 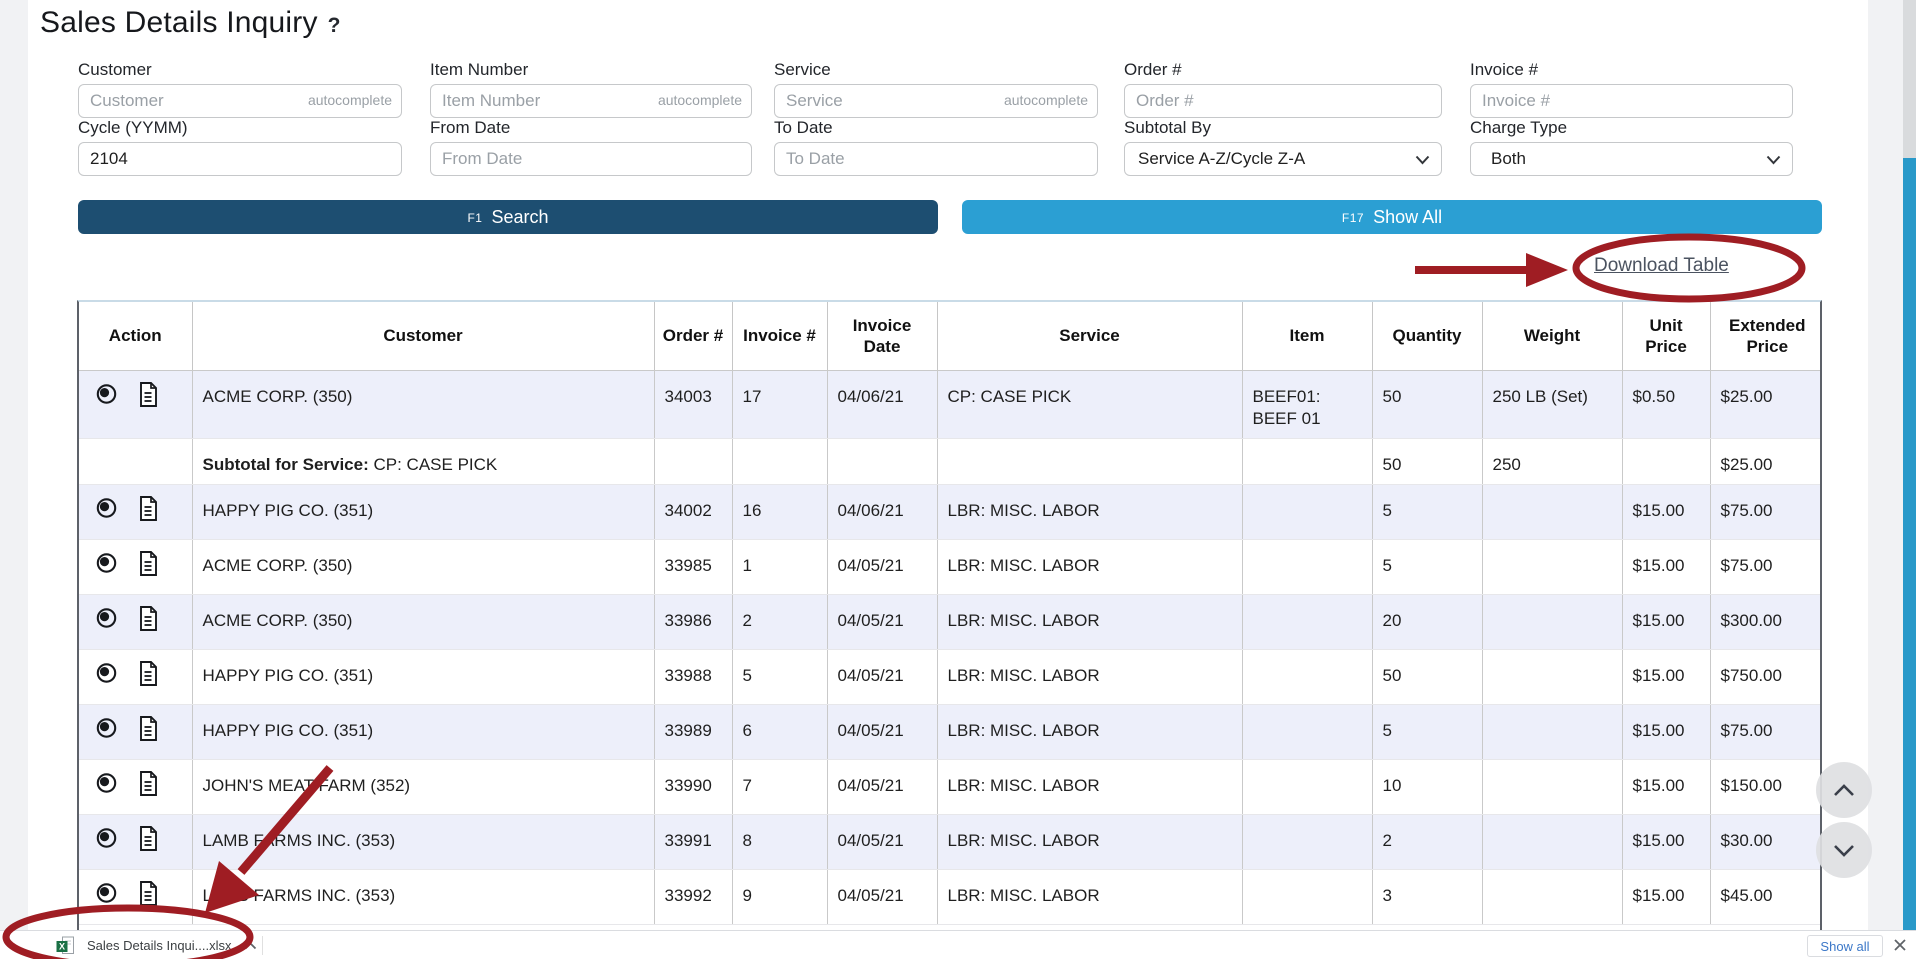 What do you see at coordinates (693, 336) in the screenshot?
I see `col-order-number: Order #` at bounding box center [693, 336].